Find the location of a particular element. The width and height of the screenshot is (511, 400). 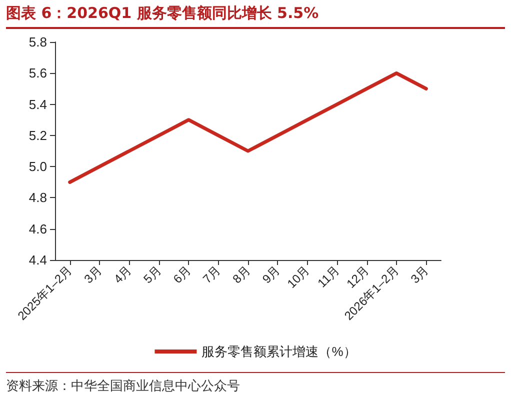

text: 资料来源：中华全国商业信息中心公众号 is located at coordinates (255, 383).